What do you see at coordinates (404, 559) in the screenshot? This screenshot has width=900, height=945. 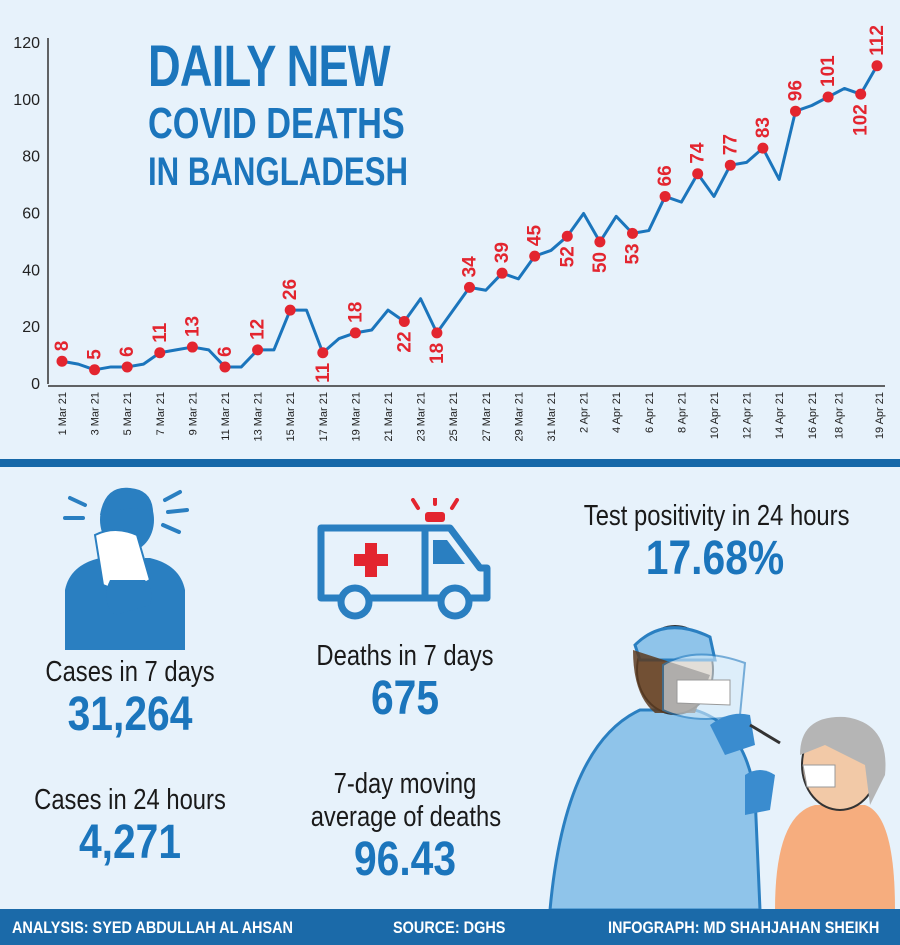 I see `ambulance-icon` at bounding box center [404, 559].